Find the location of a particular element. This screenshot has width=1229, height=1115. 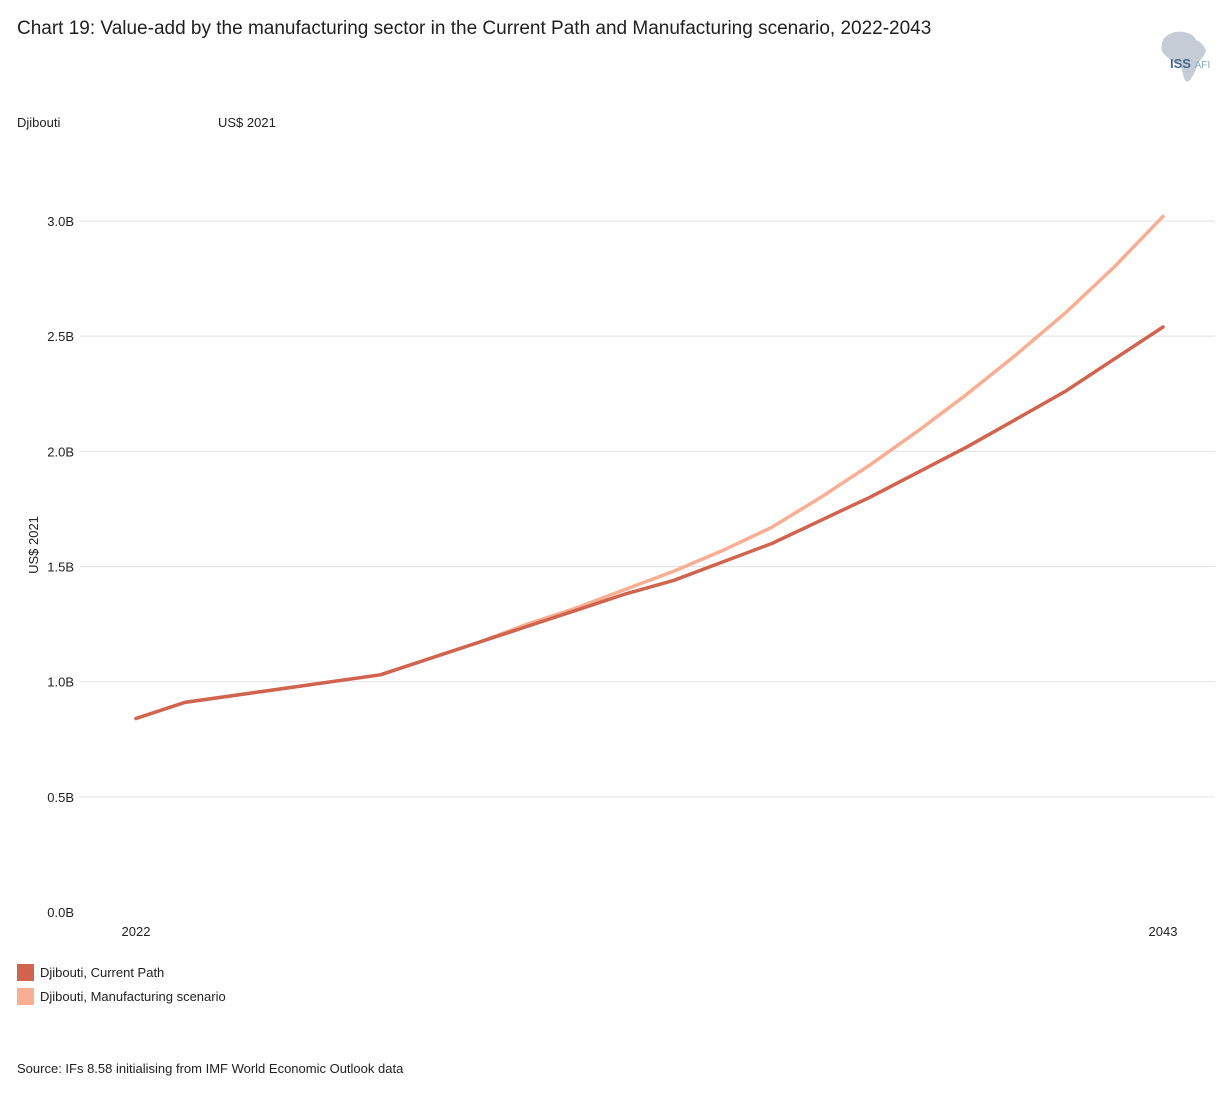

legend-item-current-path: Djibouti, Current Path is located at coordinates (121, 972).